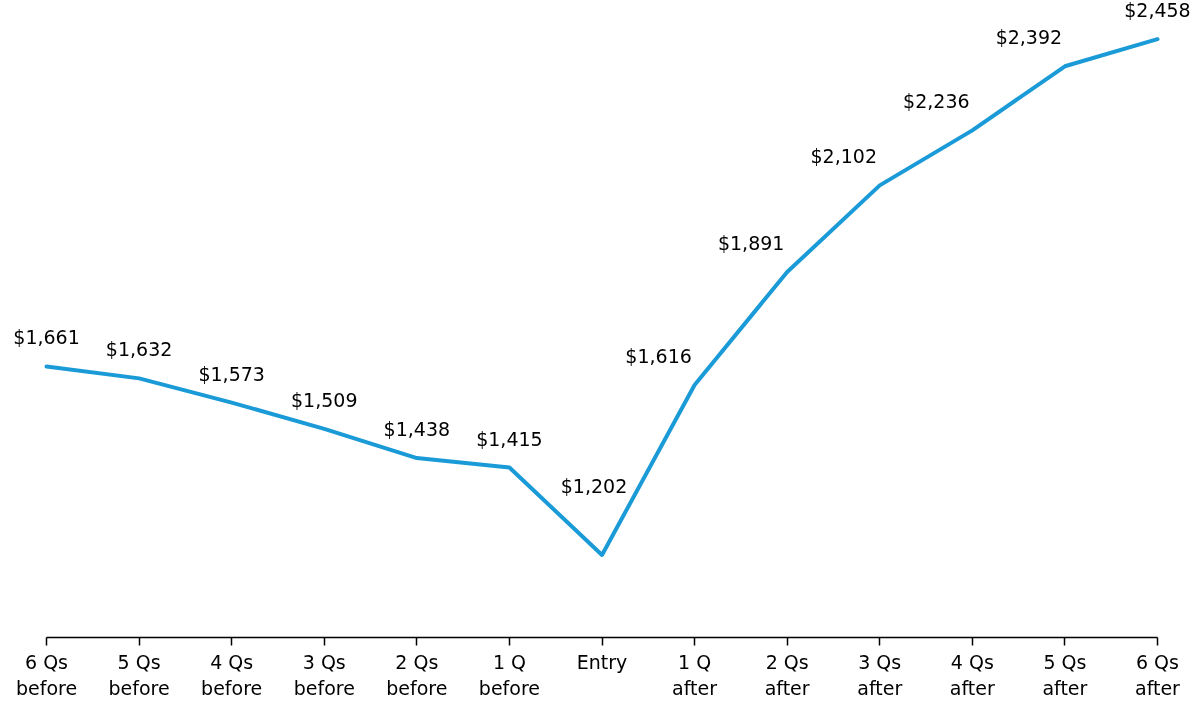  What do you see at coordinates (139, 674) in the screenshot?
I see `x-tick-label: 5 Qs before` at bounding box center [139, 674].